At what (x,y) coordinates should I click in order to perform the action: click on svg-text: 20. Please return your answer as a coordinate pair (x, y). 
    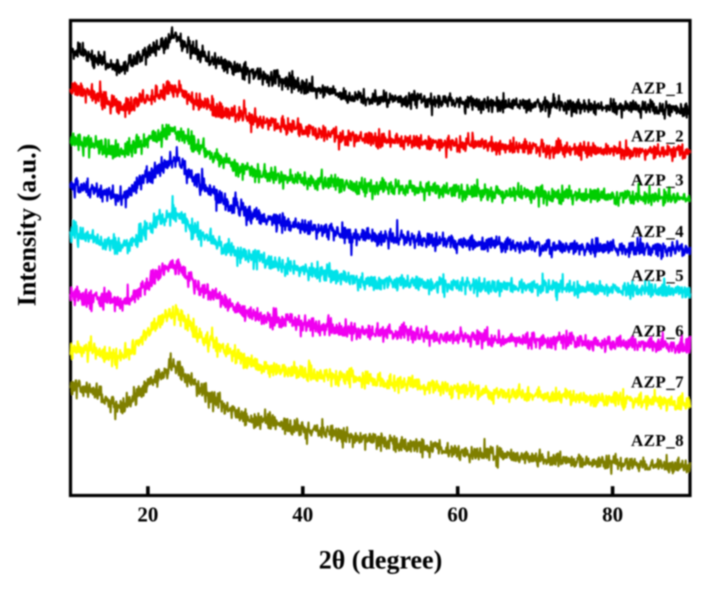
    Looking at the image, I should click on (147, 515).